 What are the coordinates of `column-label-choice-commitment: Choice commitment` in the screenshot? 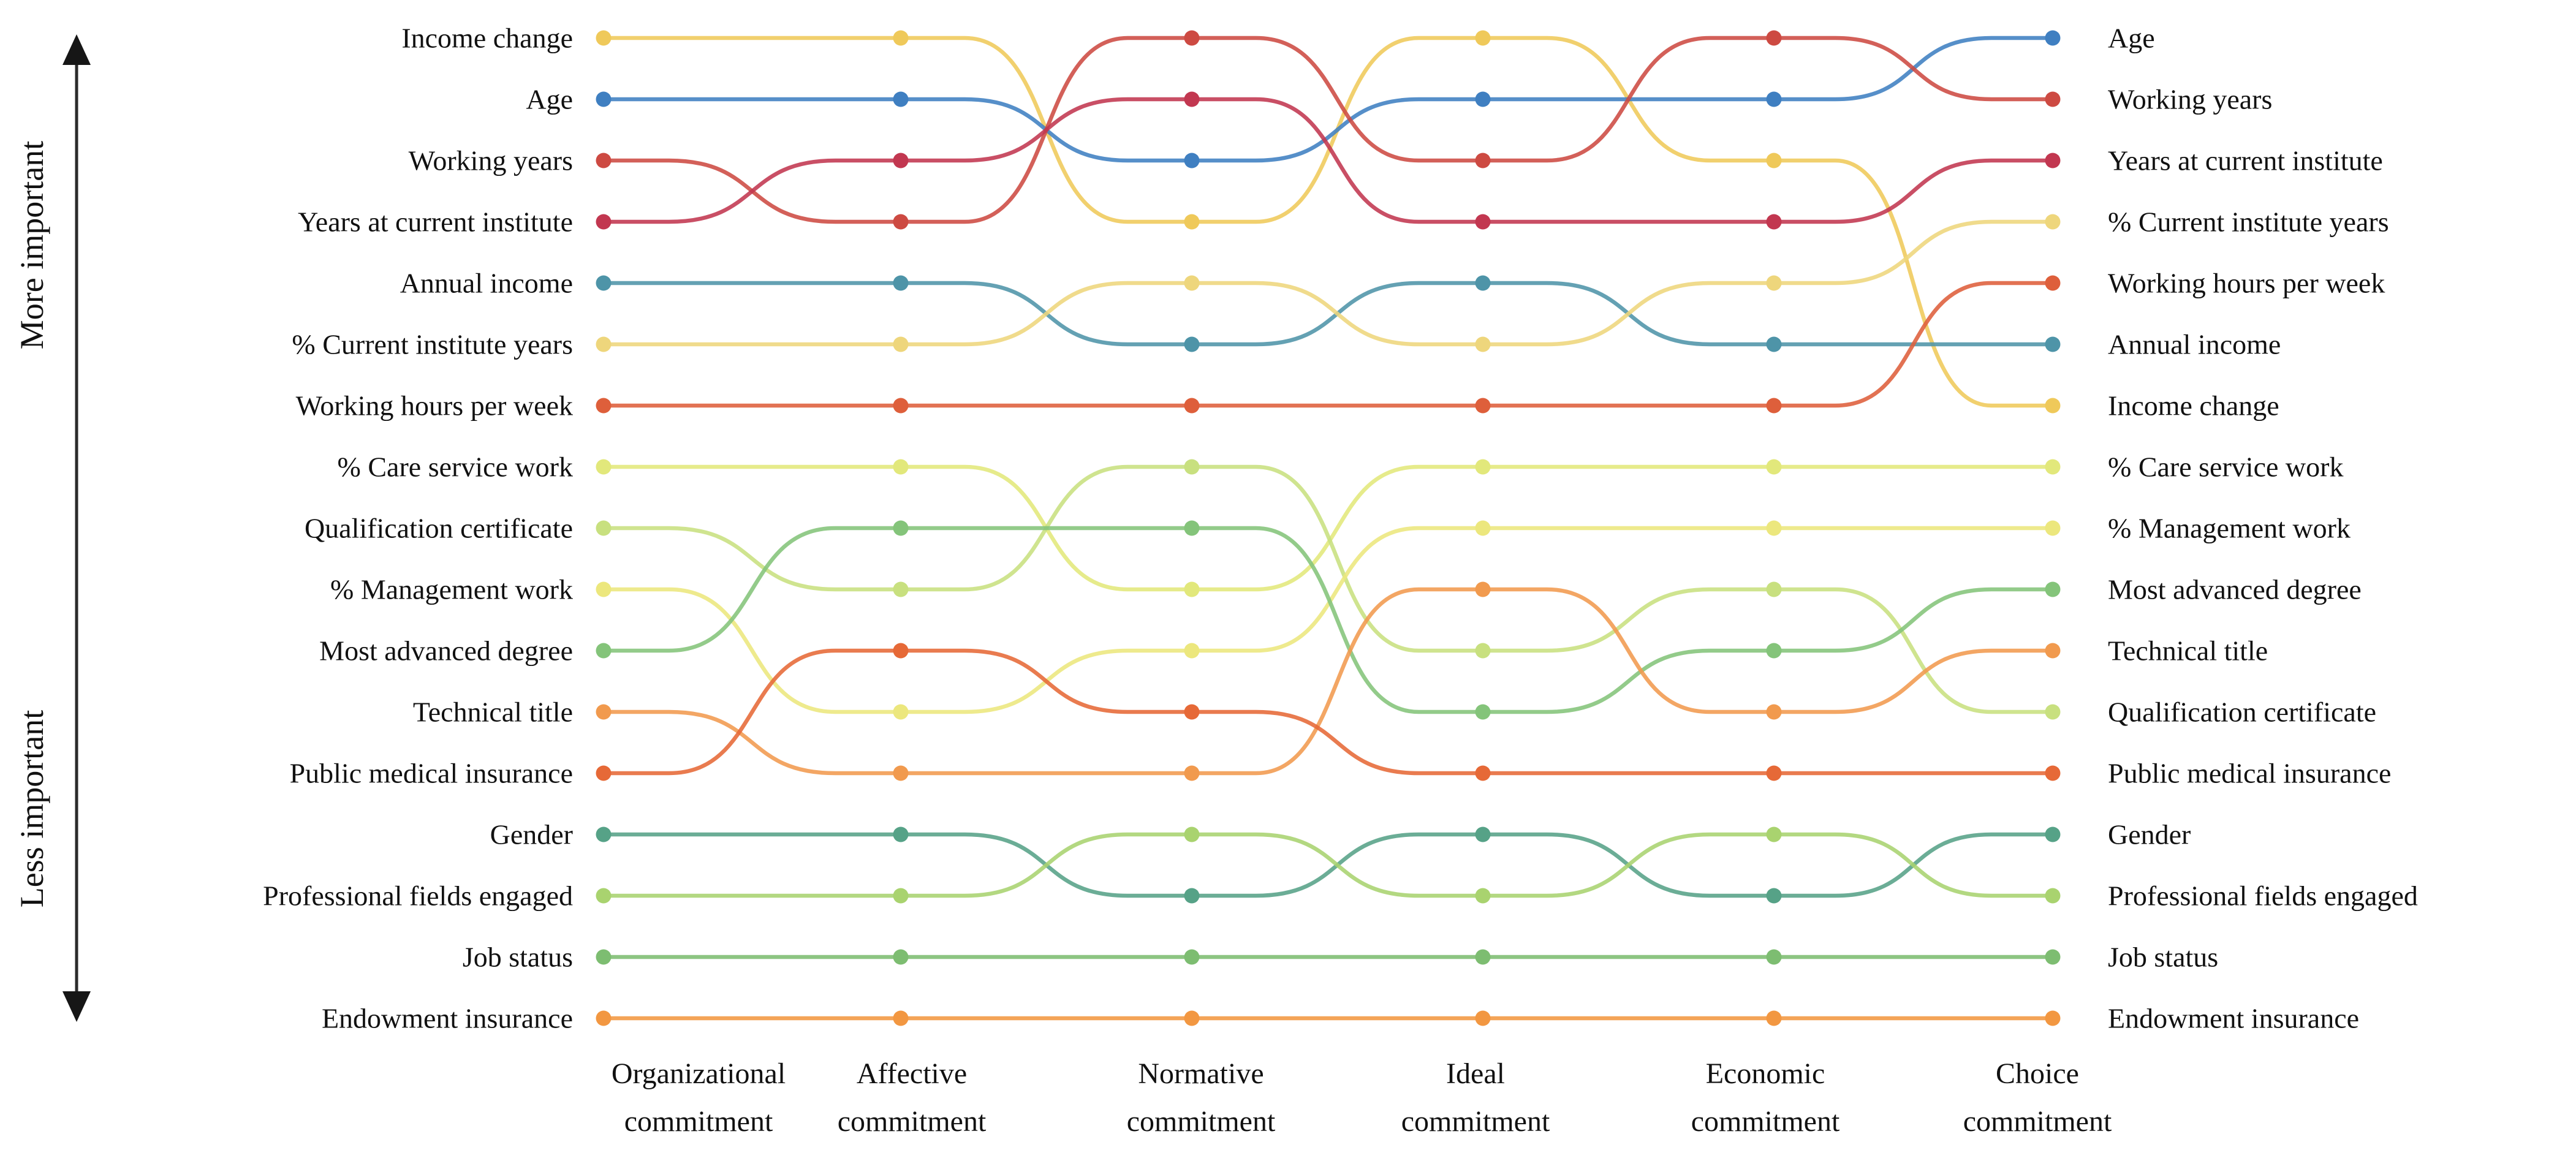 It's located at (2037, 1097).